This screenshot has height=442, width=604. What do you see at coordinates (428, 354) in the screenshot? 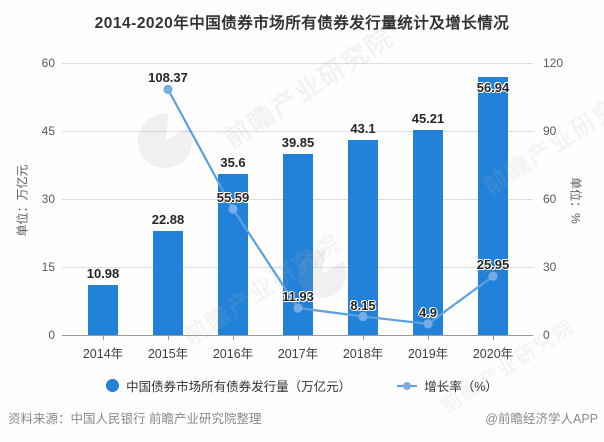
I see `x-axis-category-label: 2019年` at bounding box center [428, 354].